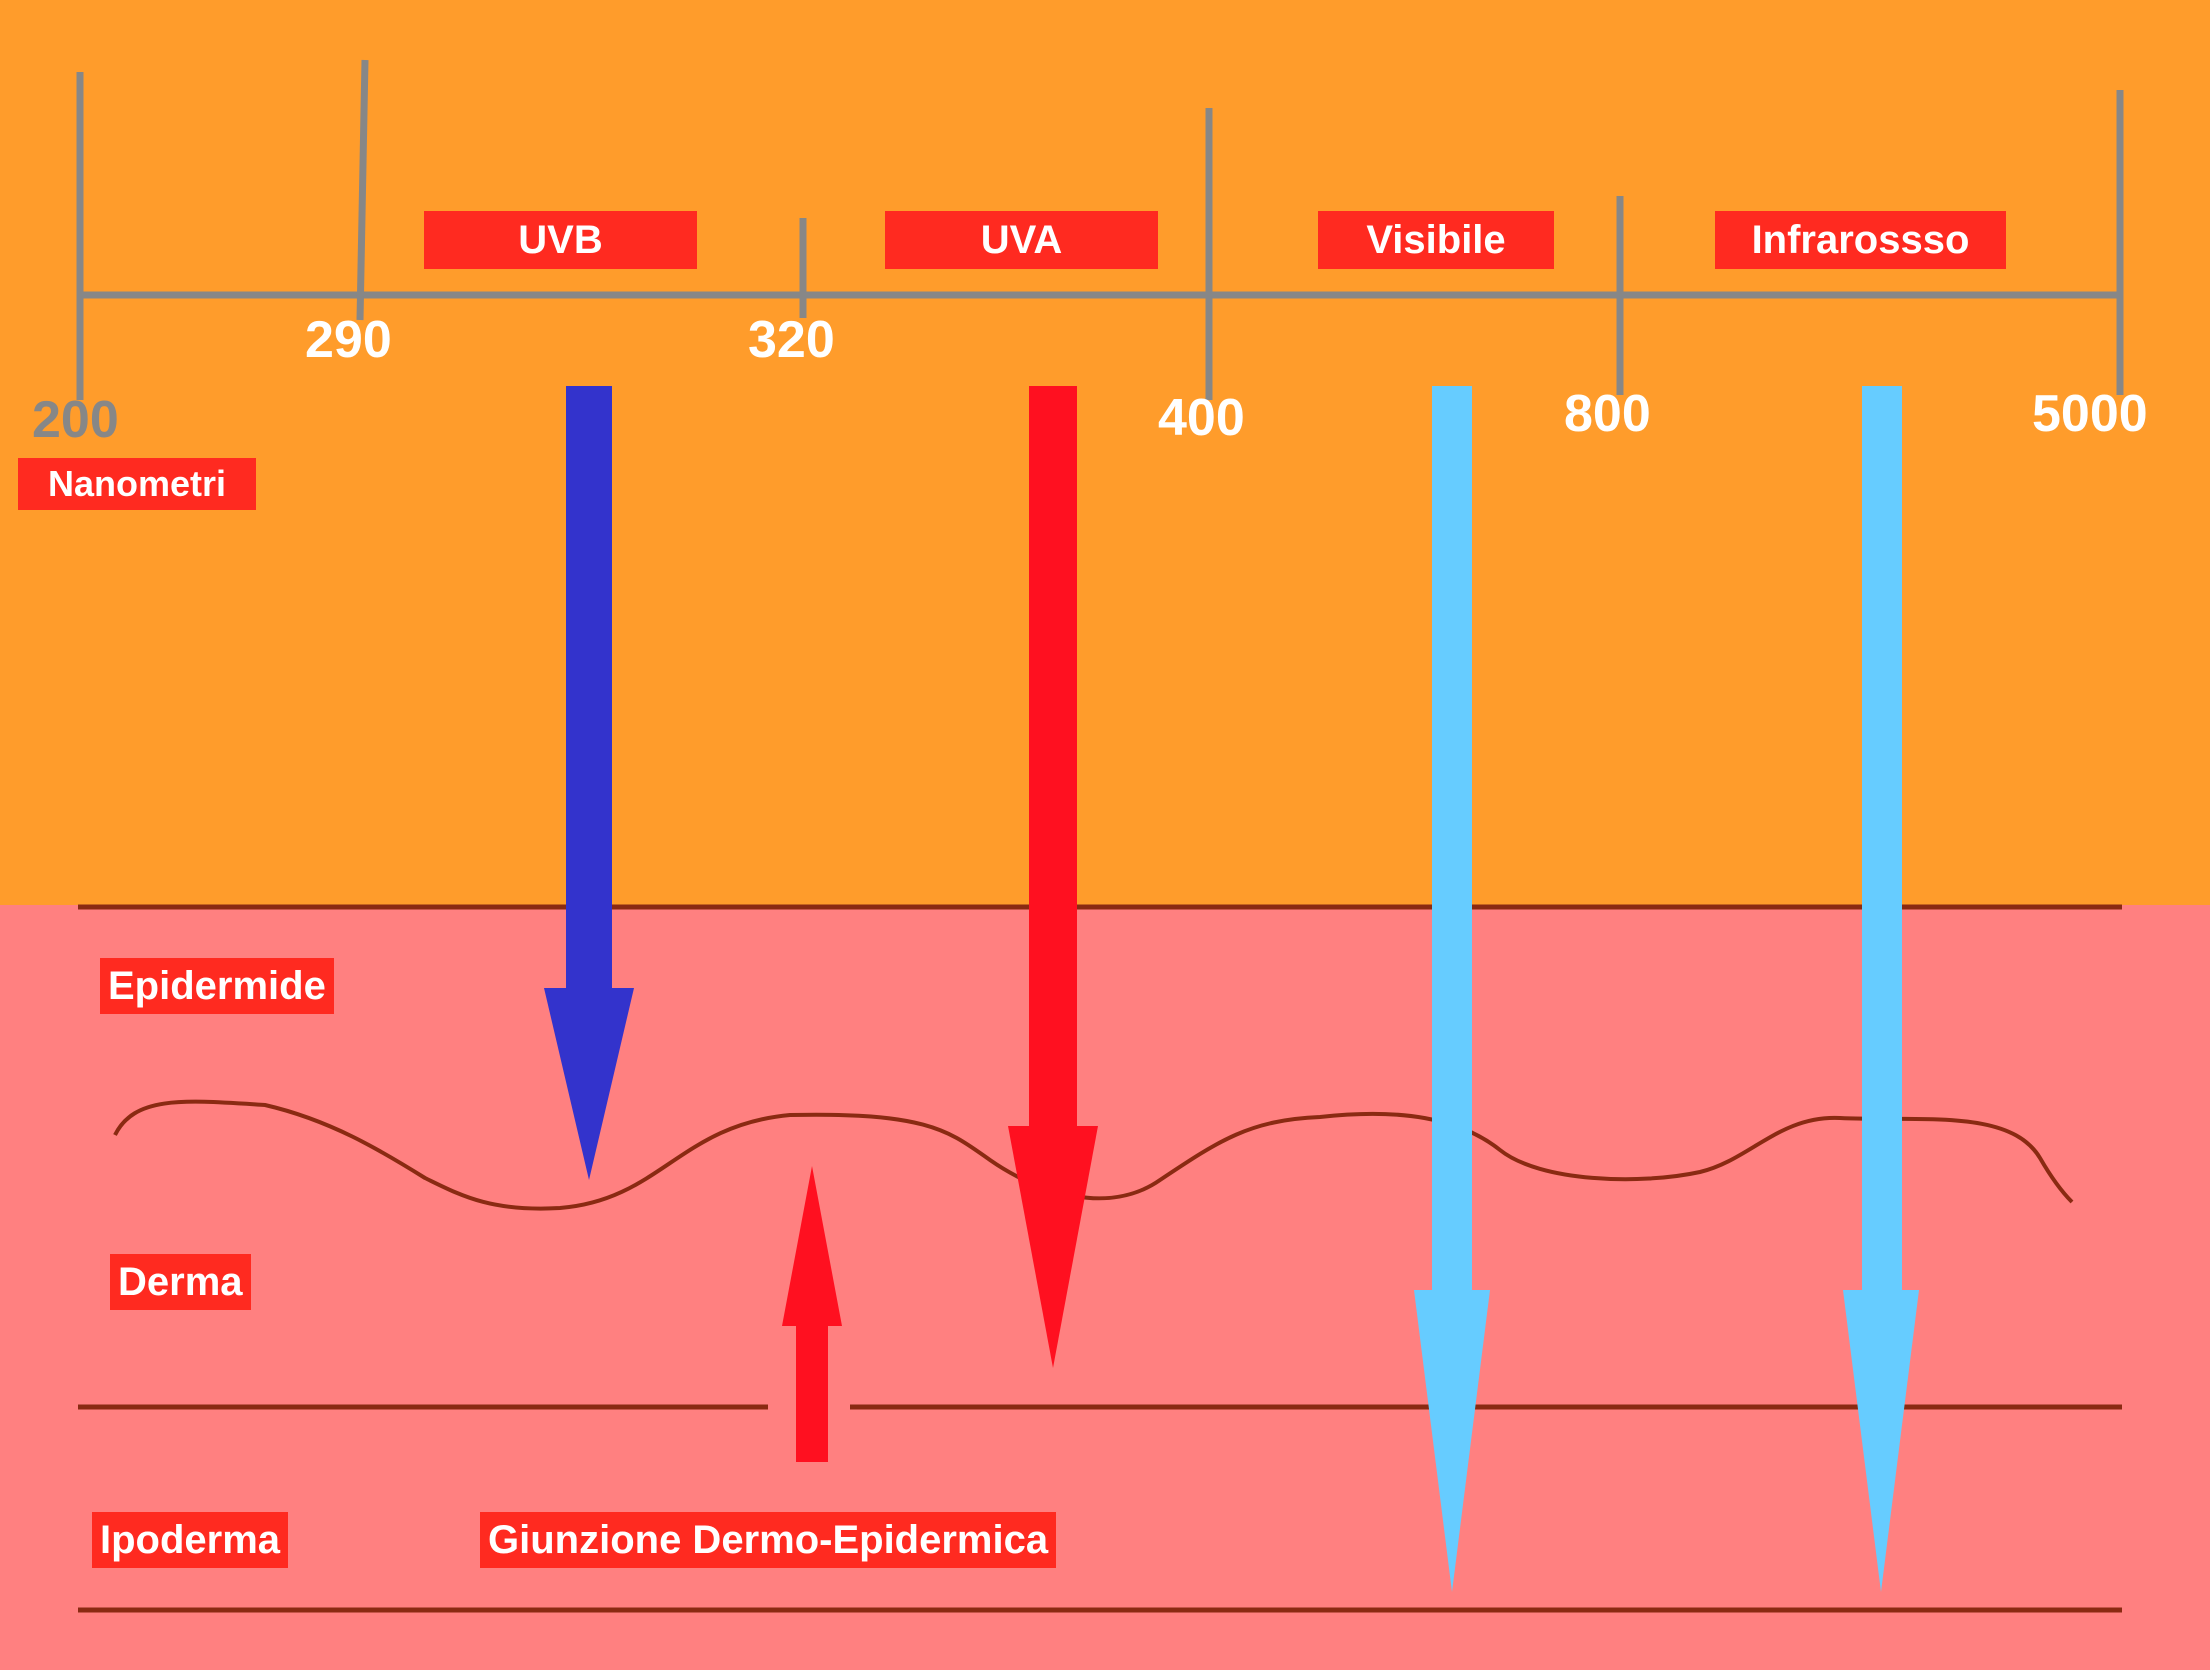 Image resolution: width=2210 pixels, height=1670 pixels. What do you see at coordinates (791, 340) in the screenshot?
I see `tick-label-320: 320` at bounding box center [791, 340].